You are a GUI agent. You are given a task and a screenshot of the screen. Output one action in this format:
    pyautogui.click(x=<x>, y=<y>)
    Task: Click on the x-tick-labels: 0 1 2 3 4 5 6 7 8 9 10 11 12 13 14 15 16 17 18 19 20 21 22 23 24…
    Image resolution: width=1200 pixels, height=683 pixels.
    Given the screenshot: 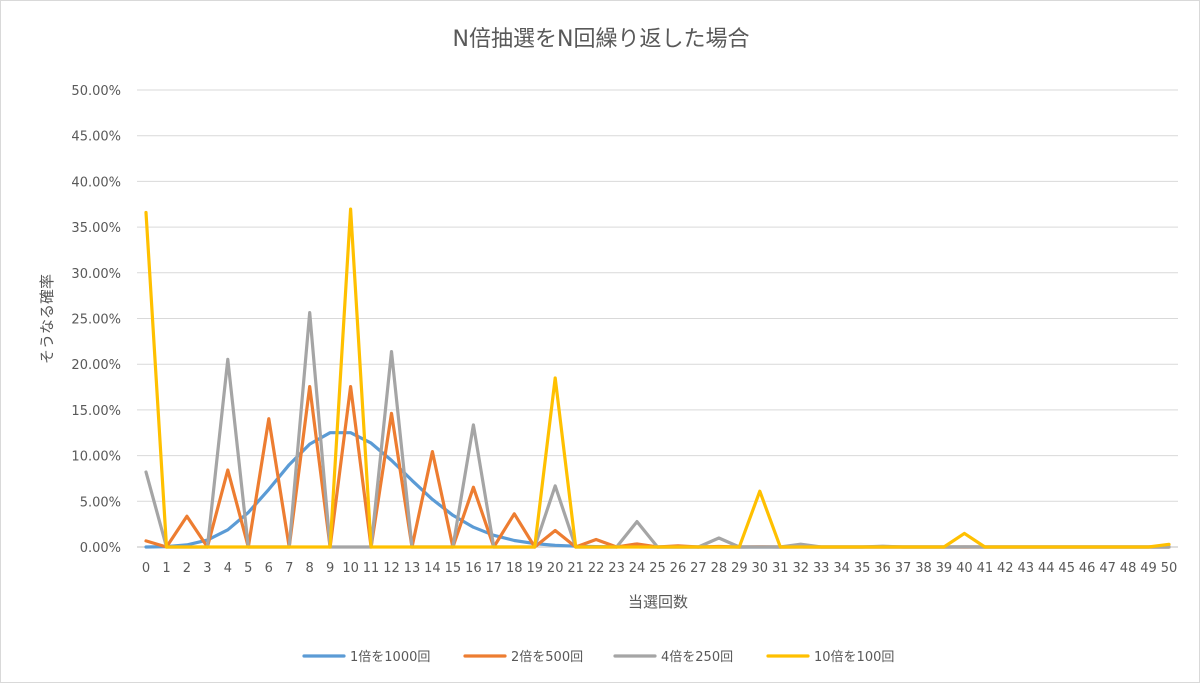 What is the action you would take?
    pyautogui.click(x=659, y=568)
    